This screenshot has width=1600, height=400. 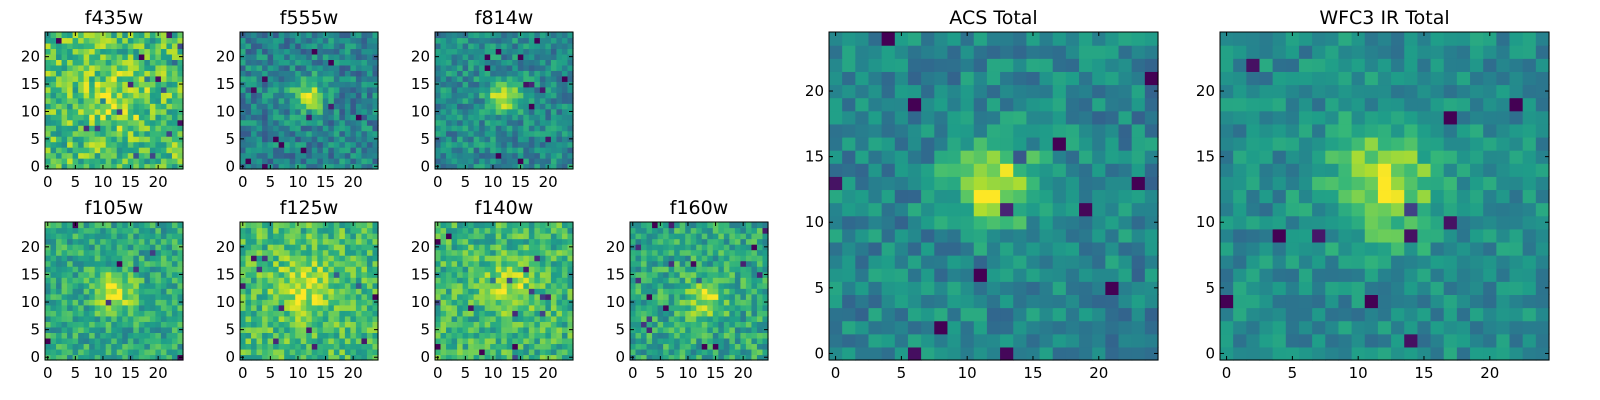 I want to click on x-tick-label: 5, so click(x=466, y=373).